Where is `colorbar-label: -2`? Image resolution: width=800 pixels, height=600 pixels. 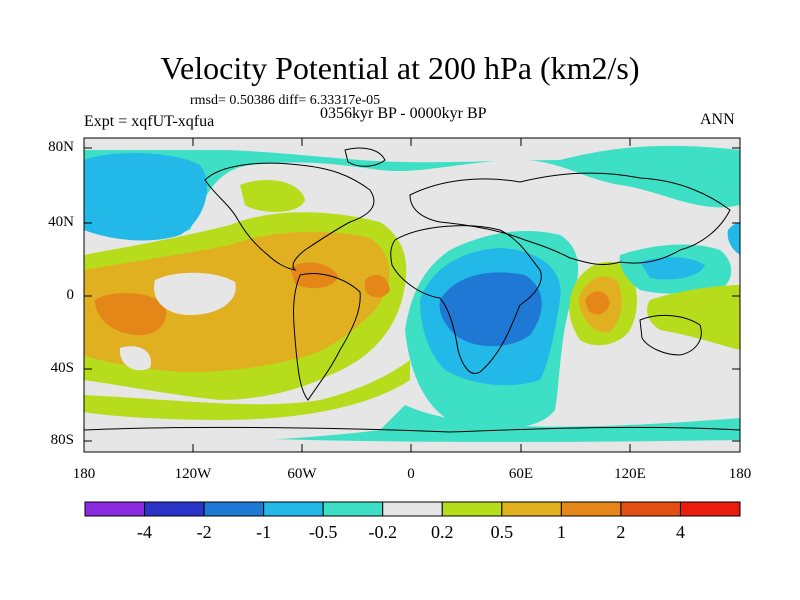 colorbar-label: -2 is located at coordinates (204, 532).